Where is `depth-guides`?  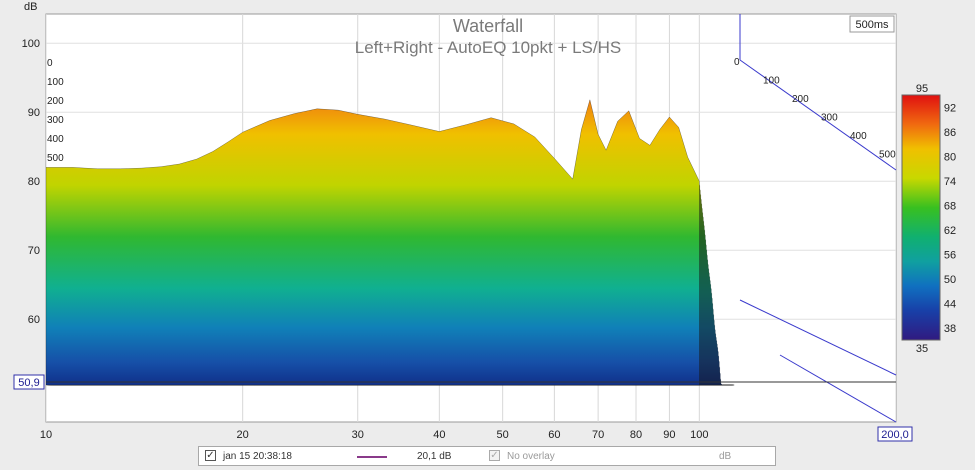 depth-guides is located at coordinates (818, 218).